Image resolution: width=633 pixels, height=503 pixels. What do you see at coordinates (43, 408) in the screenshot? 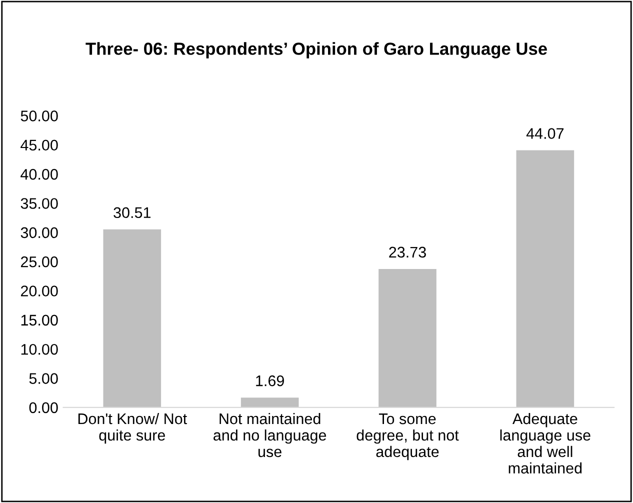
I see `y-tick-label: 0.00` at bounding box center [43, 408].